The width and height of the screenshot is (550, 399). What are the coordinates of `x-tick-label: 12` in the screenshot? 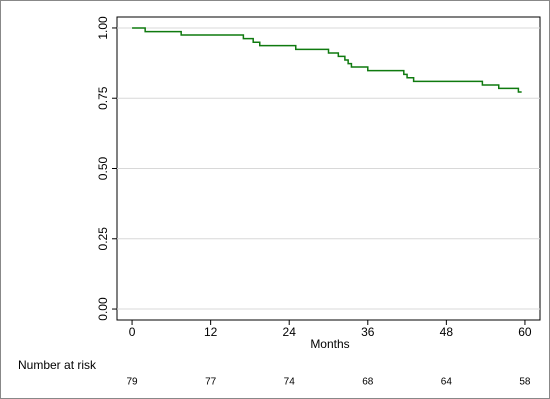 It's located at (211, 332).